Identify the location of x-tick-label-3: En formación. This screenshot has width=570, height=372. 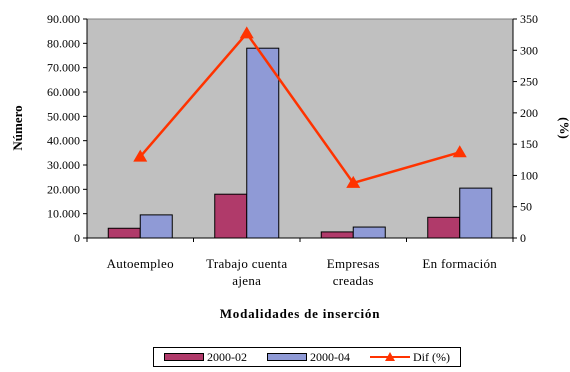
(459, 263).